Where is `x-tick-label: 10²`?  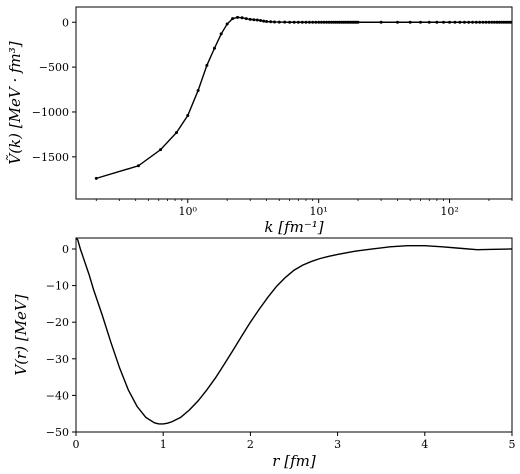
x-tick-label: 10² is located at coordinates (449, 211).